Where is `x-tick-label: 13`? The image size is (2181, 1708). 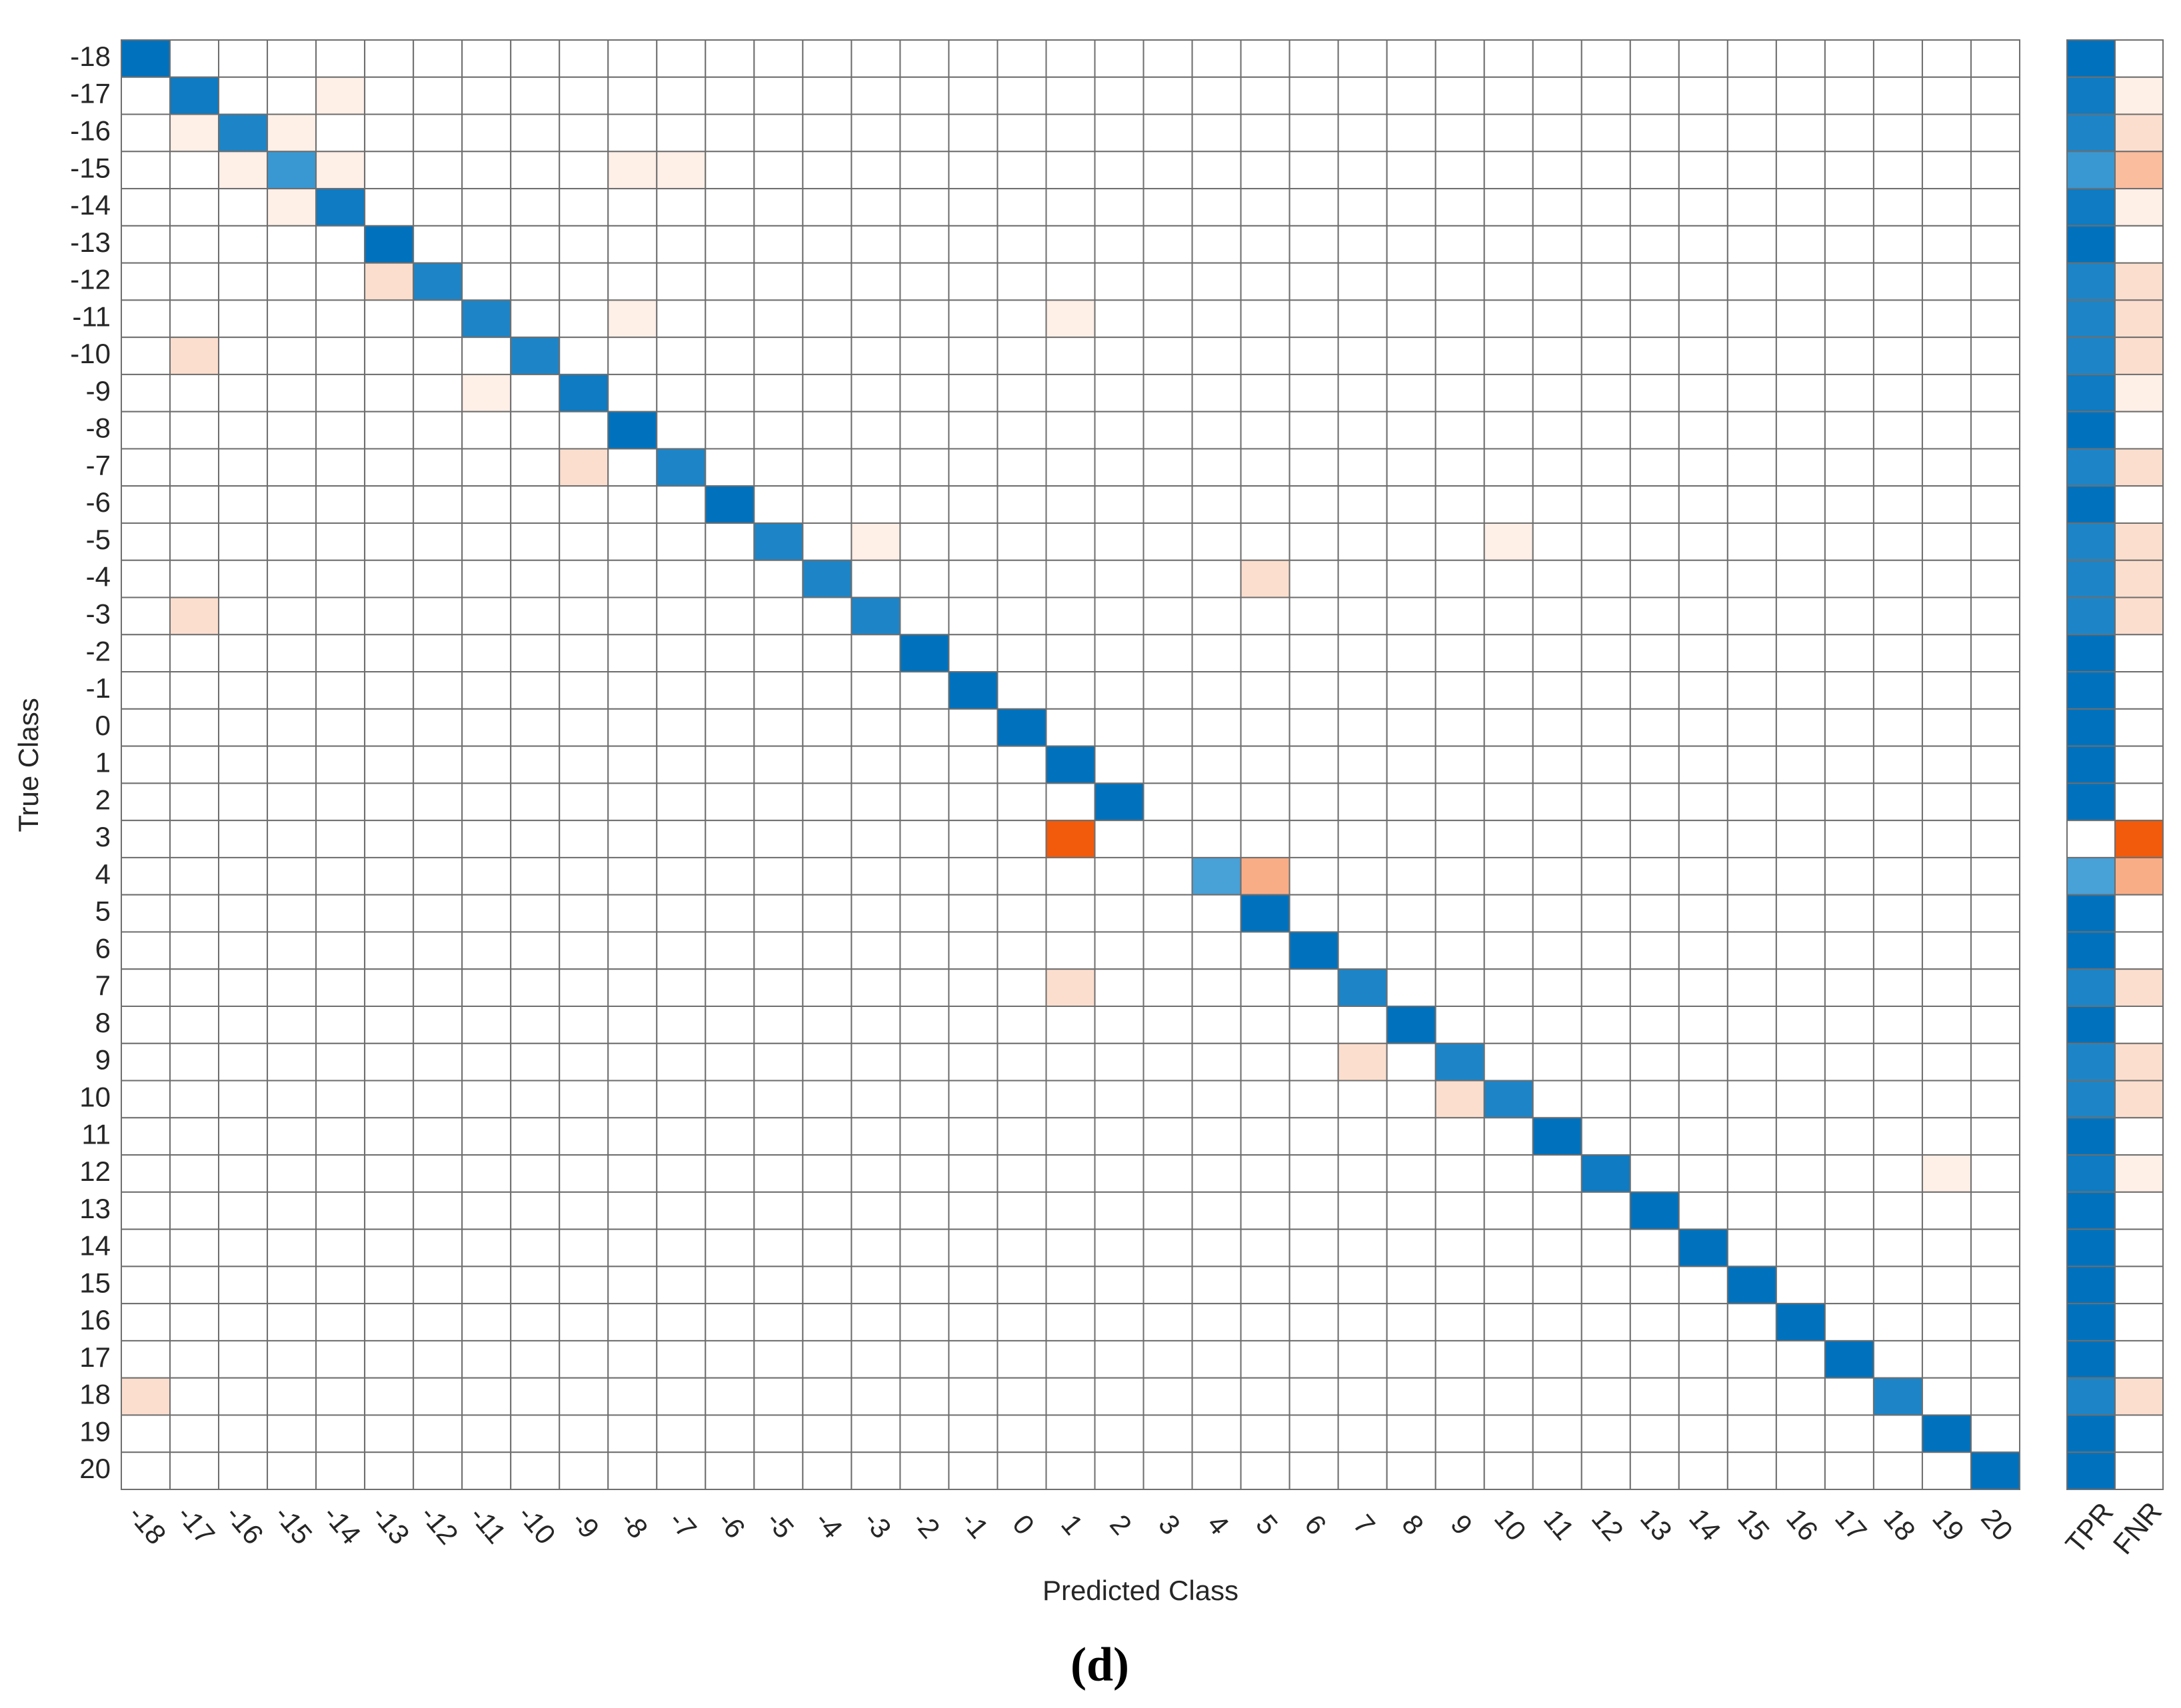
x-tick-label: 13 is located at coordinates (1656, 1525).